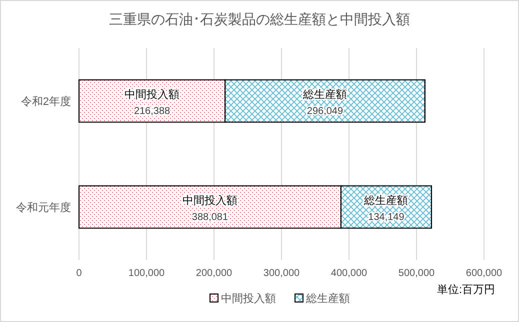 The width and height of the screenshot is (519, 322). What do you see at coordinates (214, 273) in the screenshot?
I see `x-tick-label: 200,000` at bounding box center [214, 273].